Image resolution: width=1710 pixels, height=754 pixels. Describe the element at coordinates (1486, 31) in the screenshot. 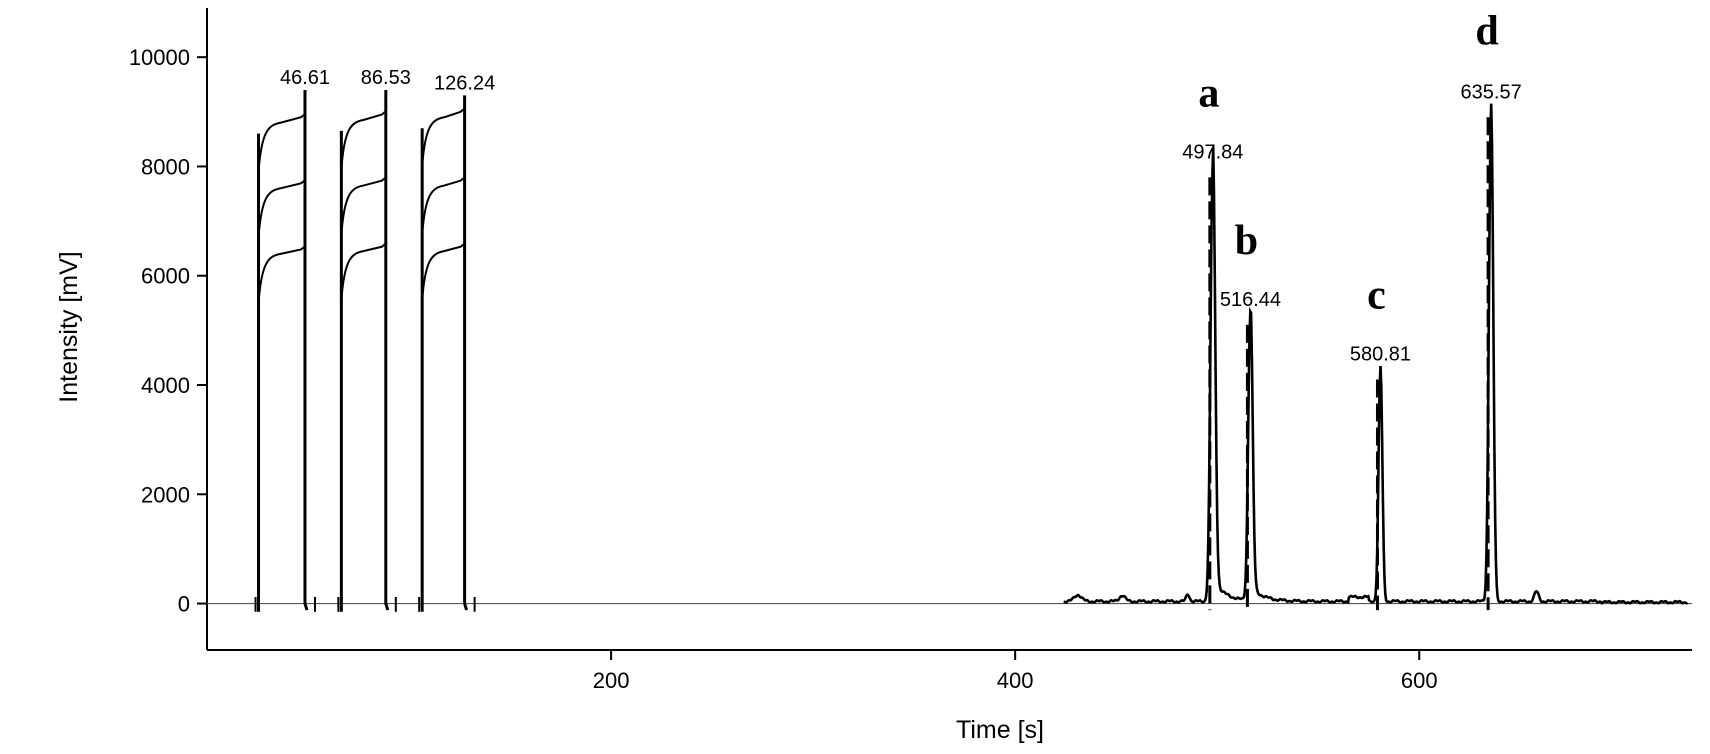

I see `peak-letter-label: d` at that location.